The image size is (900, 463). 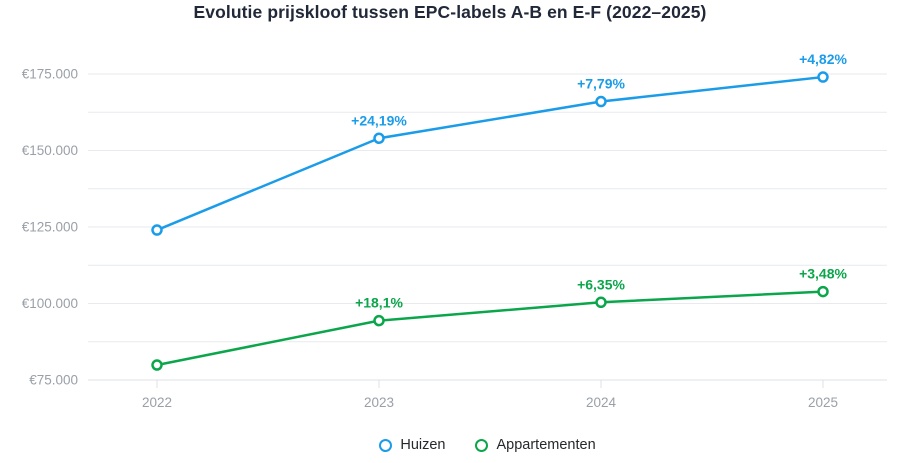 What do you see at coordinates (823, 402) in the screenshot?
I see `x-axis-tick-label: 2025` at bounding box center [823, 402].